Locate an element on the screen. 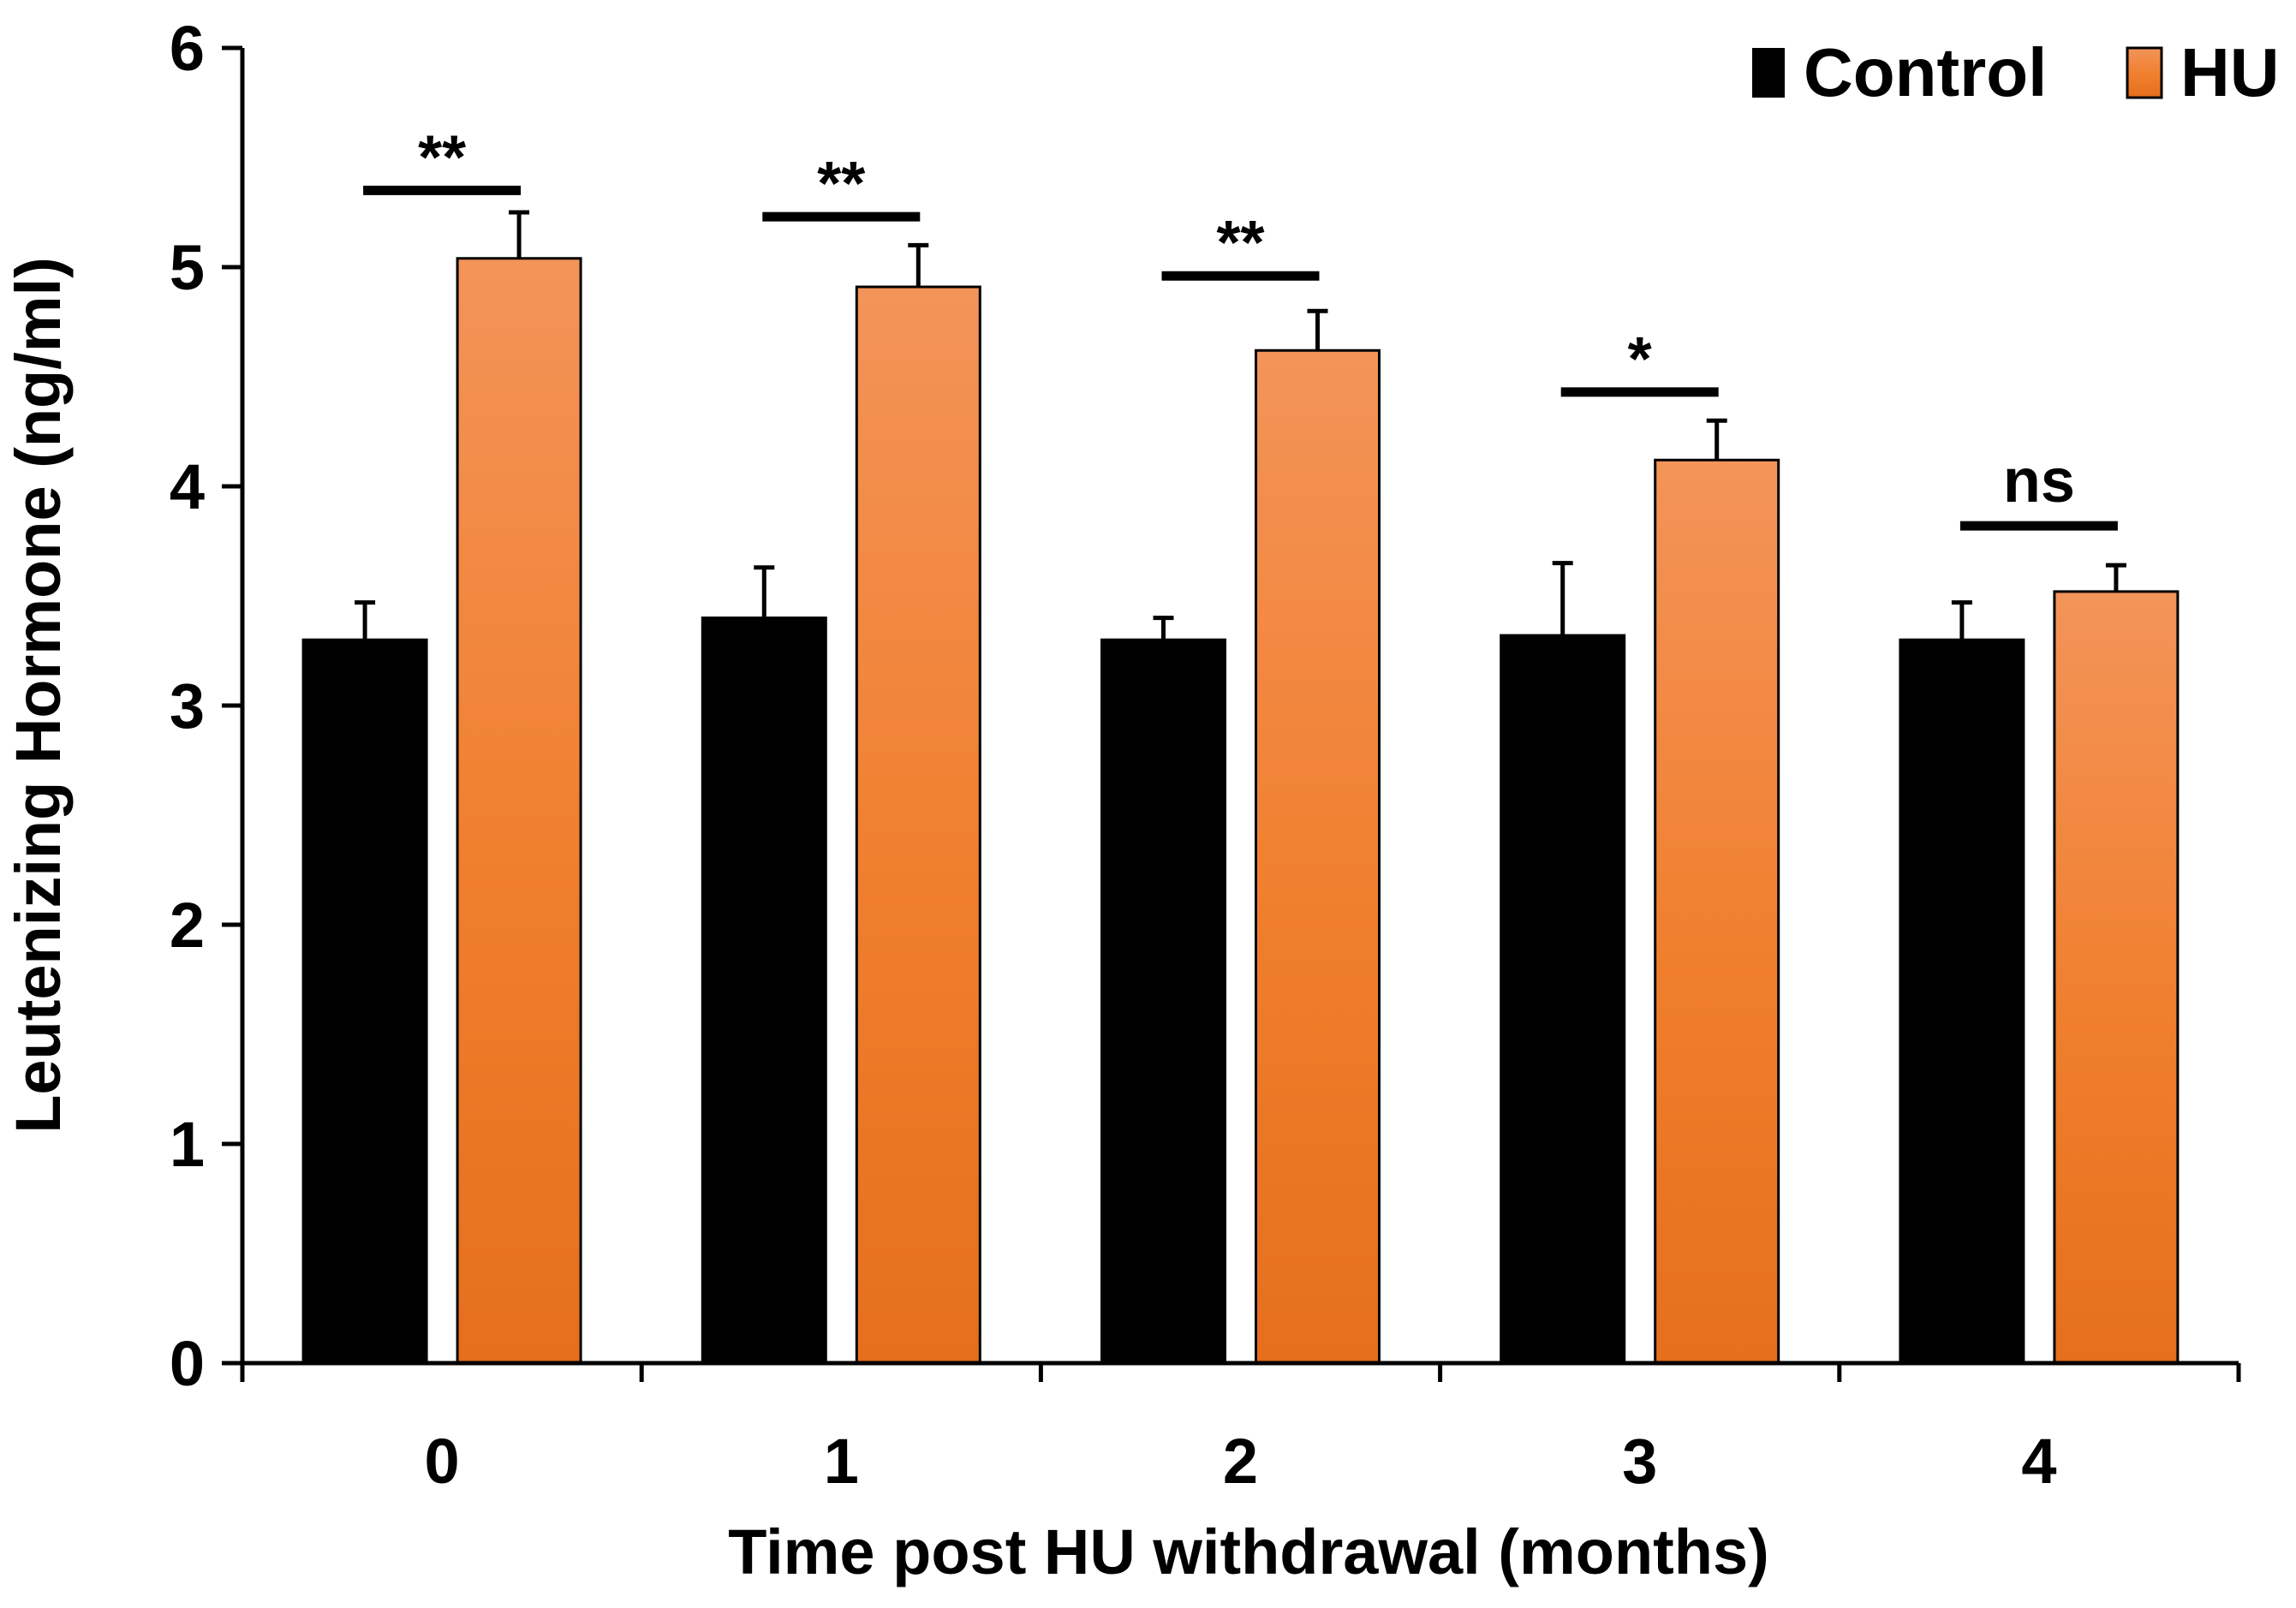  x-tick-label-1: 1 is located at coordinates (841, 1461).